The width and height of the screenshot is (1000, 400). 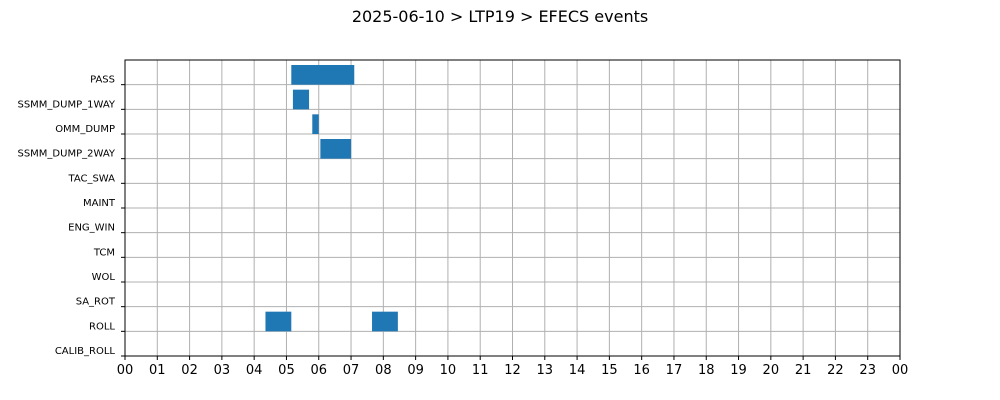 I want to click on event-bars, so click(x=331, y=198).